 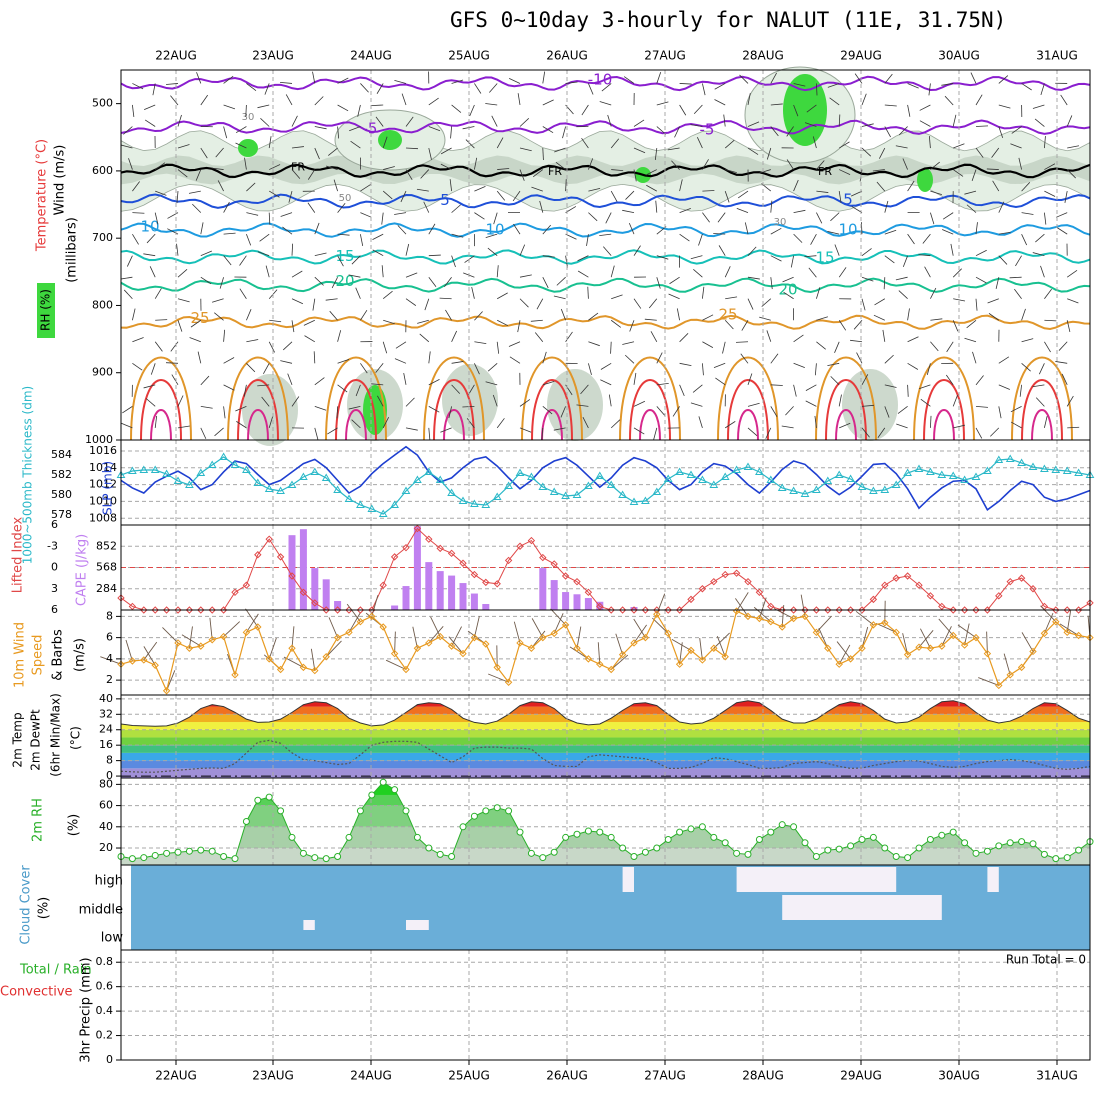 What do you see at coordinates (861, 1076) in the screenshot?
I see `date-label-bottom-7: 29AUG` at bounding box center [861, 1076].